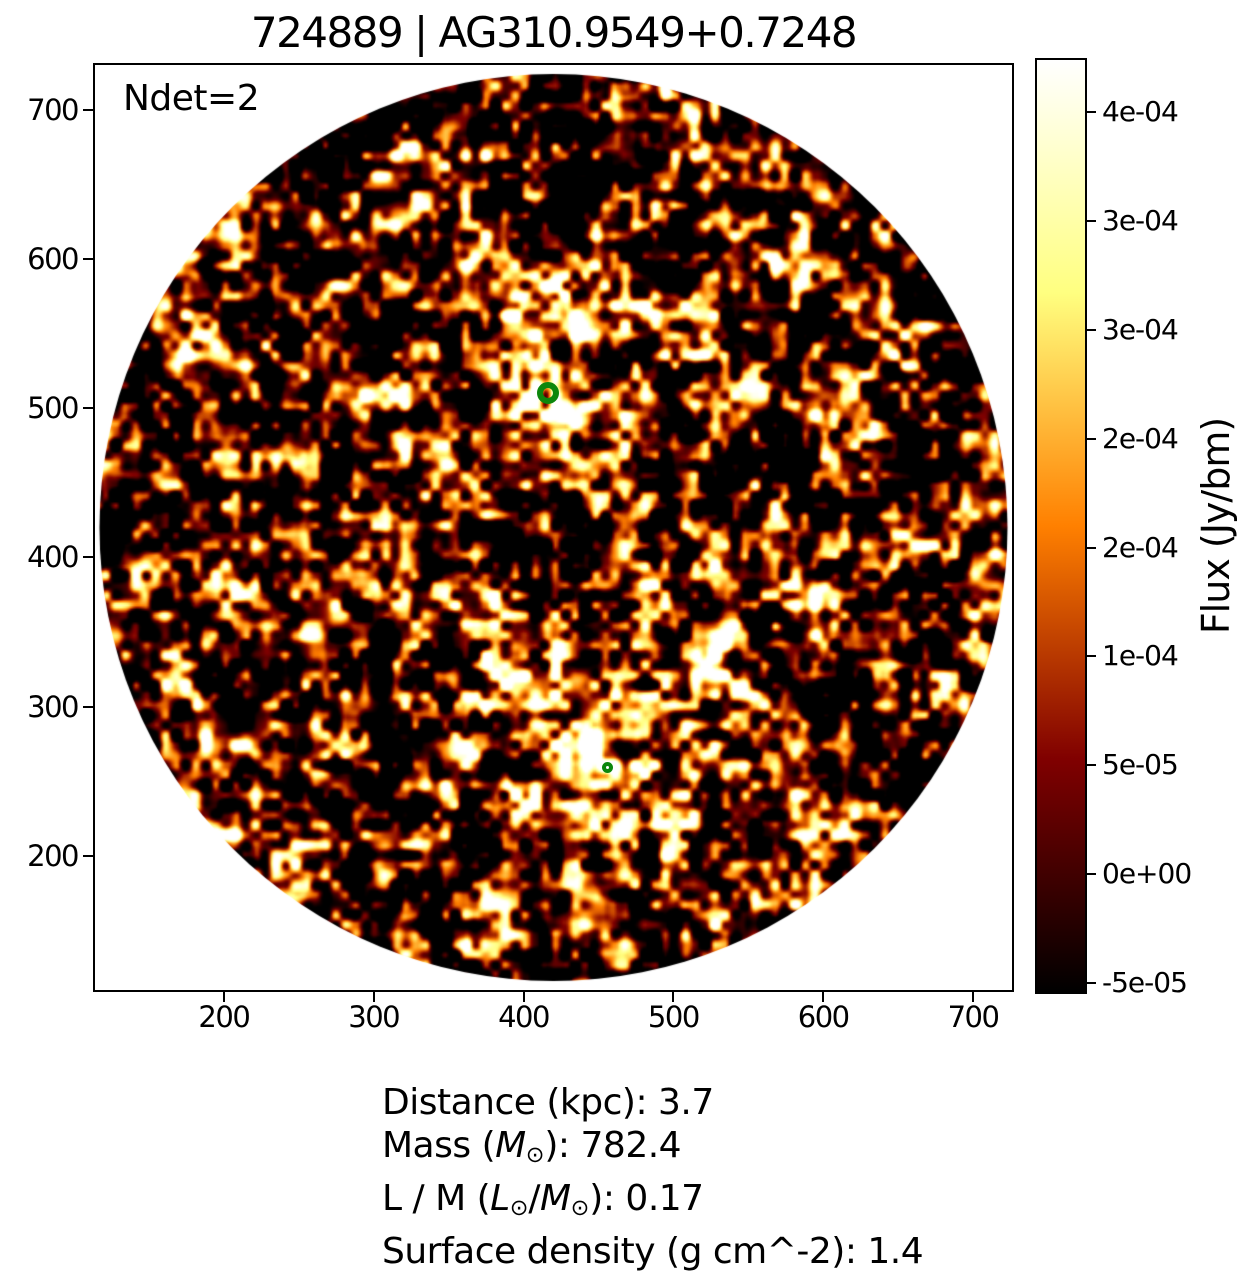 The image size is (1257, 1273). What do you see at coordinates (1145, 983) in the screenshot?
I see `colorbar-tick-label: -5e-05` at bounding box center [1145, 983].